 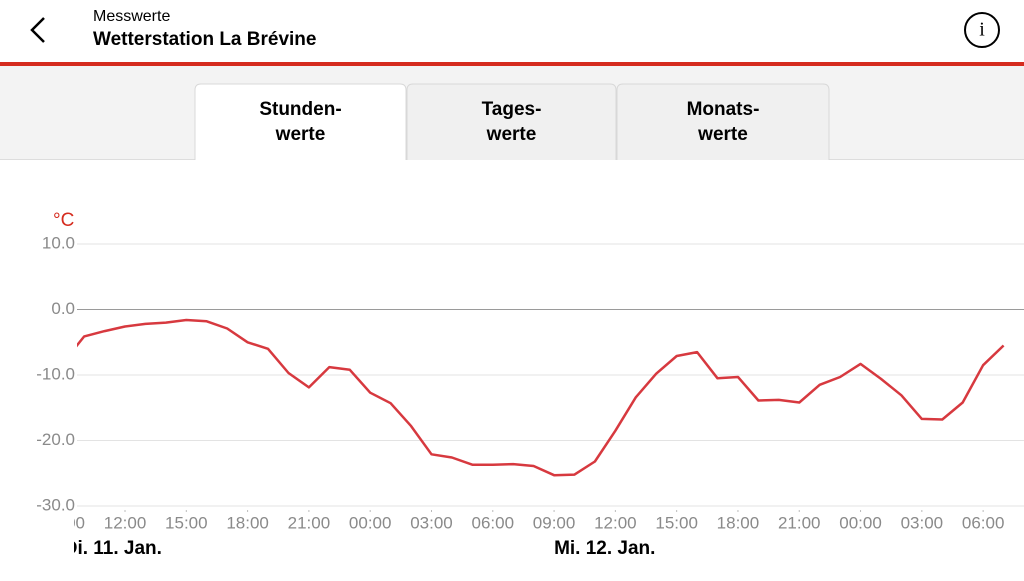 What do you see at coordinates (37, 30) in the screenshot?
I see `back-button` at bounding box center [37, 30].